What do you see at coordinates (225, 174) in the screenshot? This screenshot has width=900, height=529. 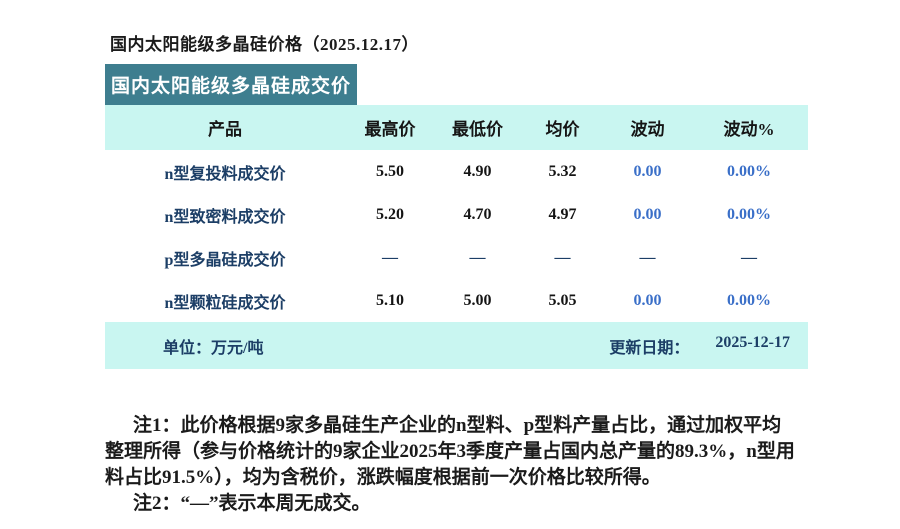 I see `cell-product: n型复投料成交价` at bounding box center [225, 174].